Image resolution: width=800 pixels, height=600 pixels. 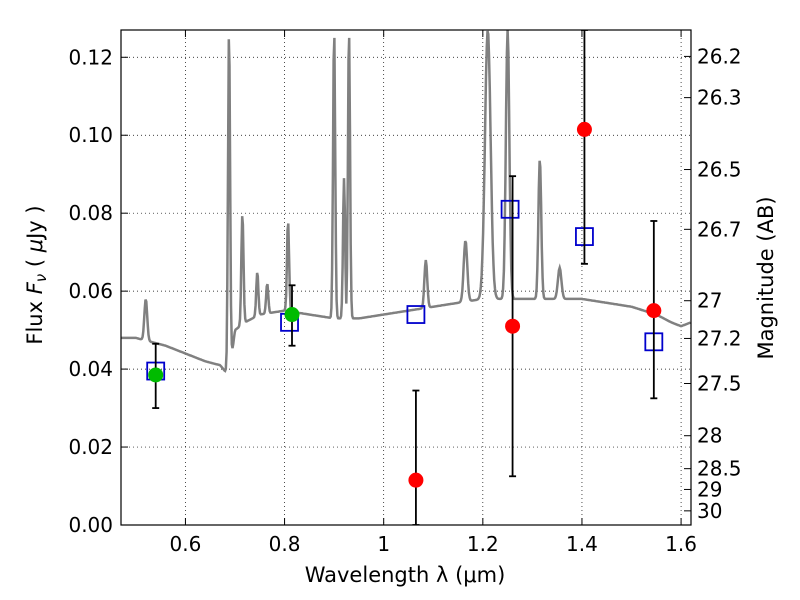 I want to click on y-tick-label: 0.04, so click(x=90, y=369).